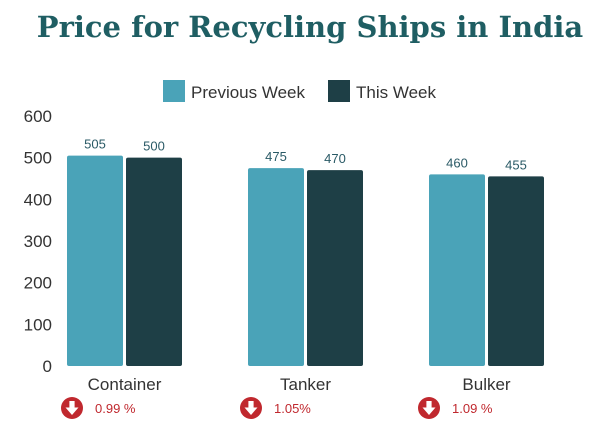 The width and height of the screenshot is (600, 428). I want to click on legend: Previous Week This Week, so click(299, 91).